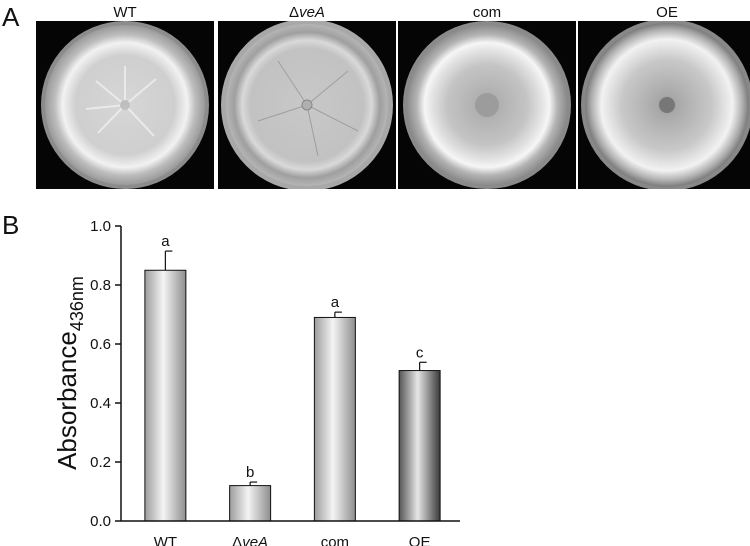 This screenshot has width=750, height=546. What do you see at coordinates (69, 373) in the screenshot?
I see `y-axis-label: Absorbance436nm` at bounding box center [69, 373].